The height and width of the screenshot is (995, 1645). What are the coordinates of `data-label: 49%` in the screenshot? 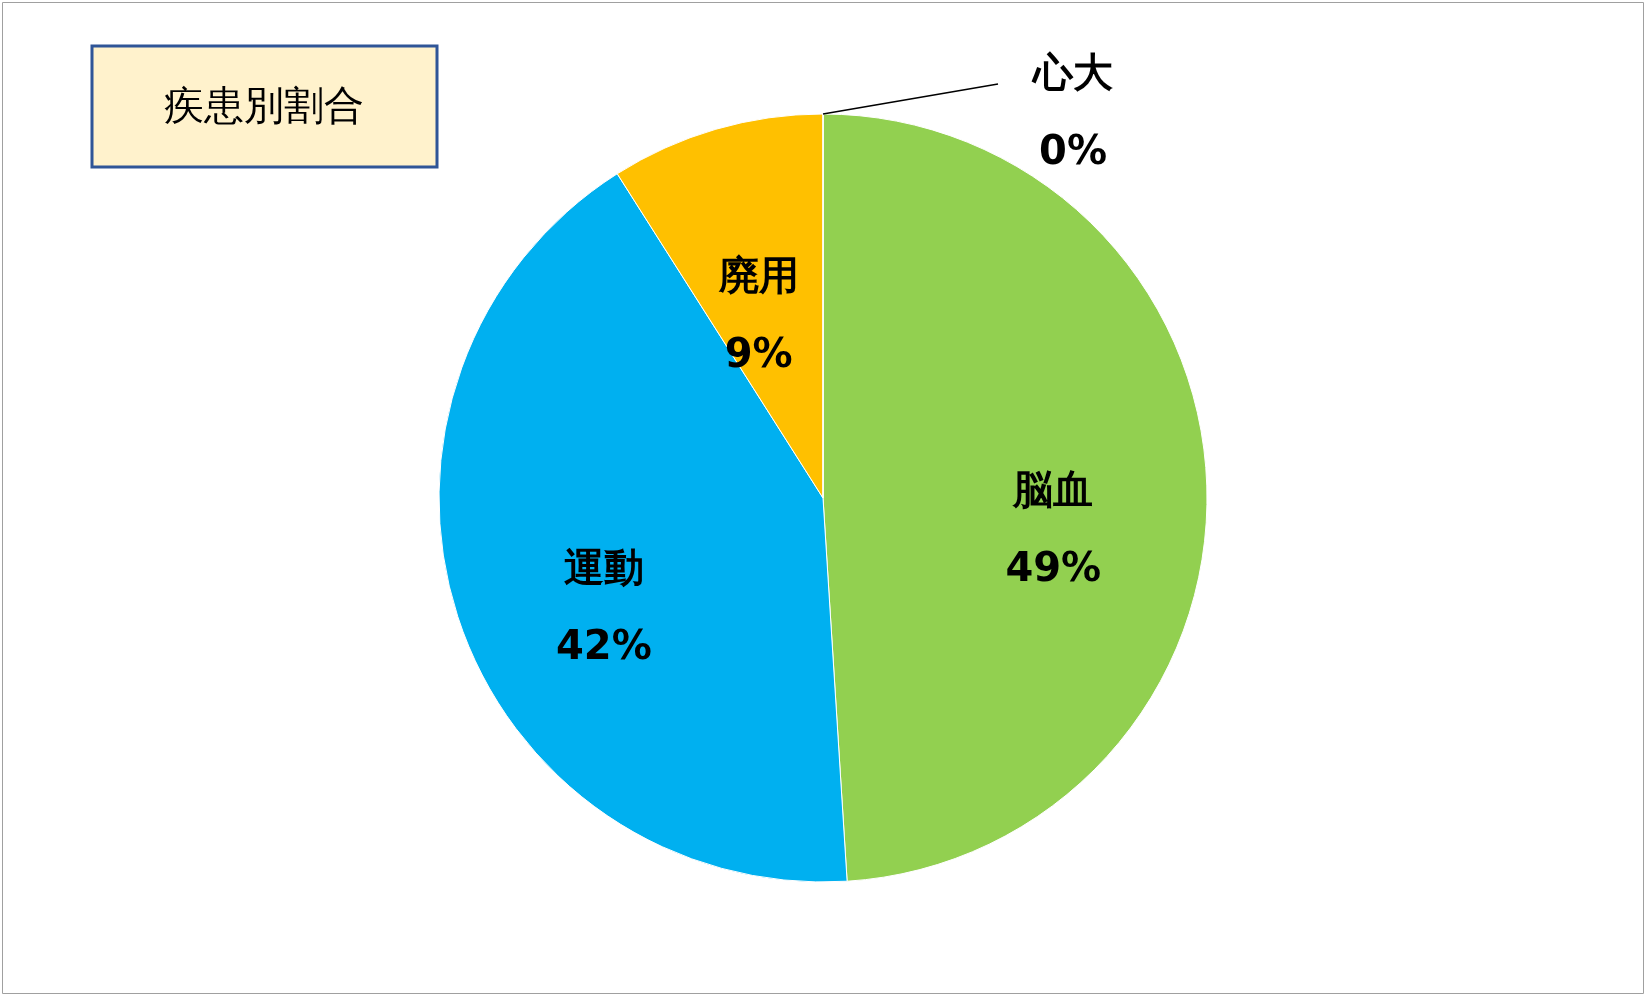 It's located at (1053, 566).